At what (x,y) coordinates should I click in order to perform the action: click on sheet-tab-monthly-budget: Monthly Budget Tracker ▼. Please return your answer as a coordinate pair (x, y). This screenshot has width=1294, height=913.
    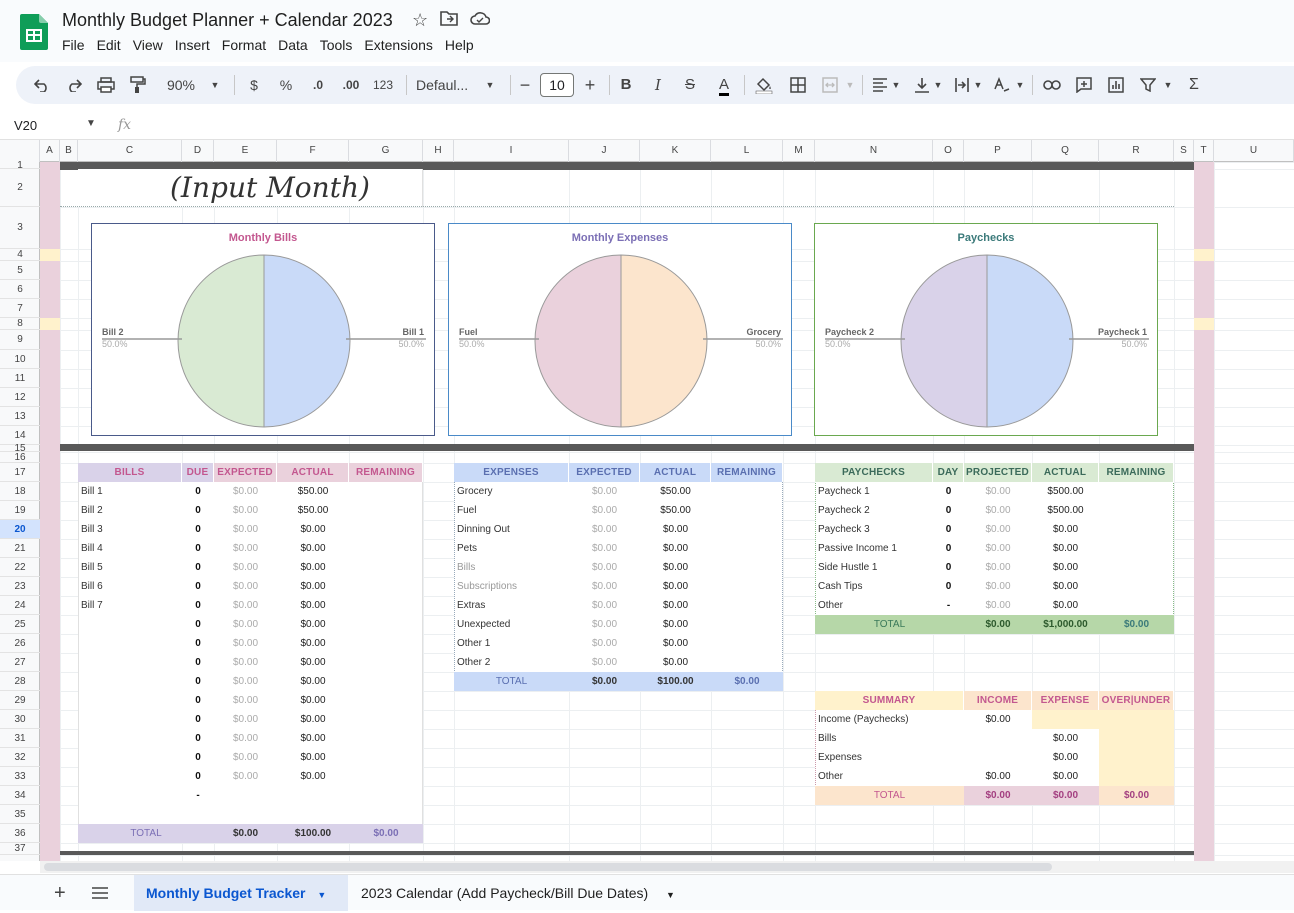
    Looking at the image, I should click on (241, 893).